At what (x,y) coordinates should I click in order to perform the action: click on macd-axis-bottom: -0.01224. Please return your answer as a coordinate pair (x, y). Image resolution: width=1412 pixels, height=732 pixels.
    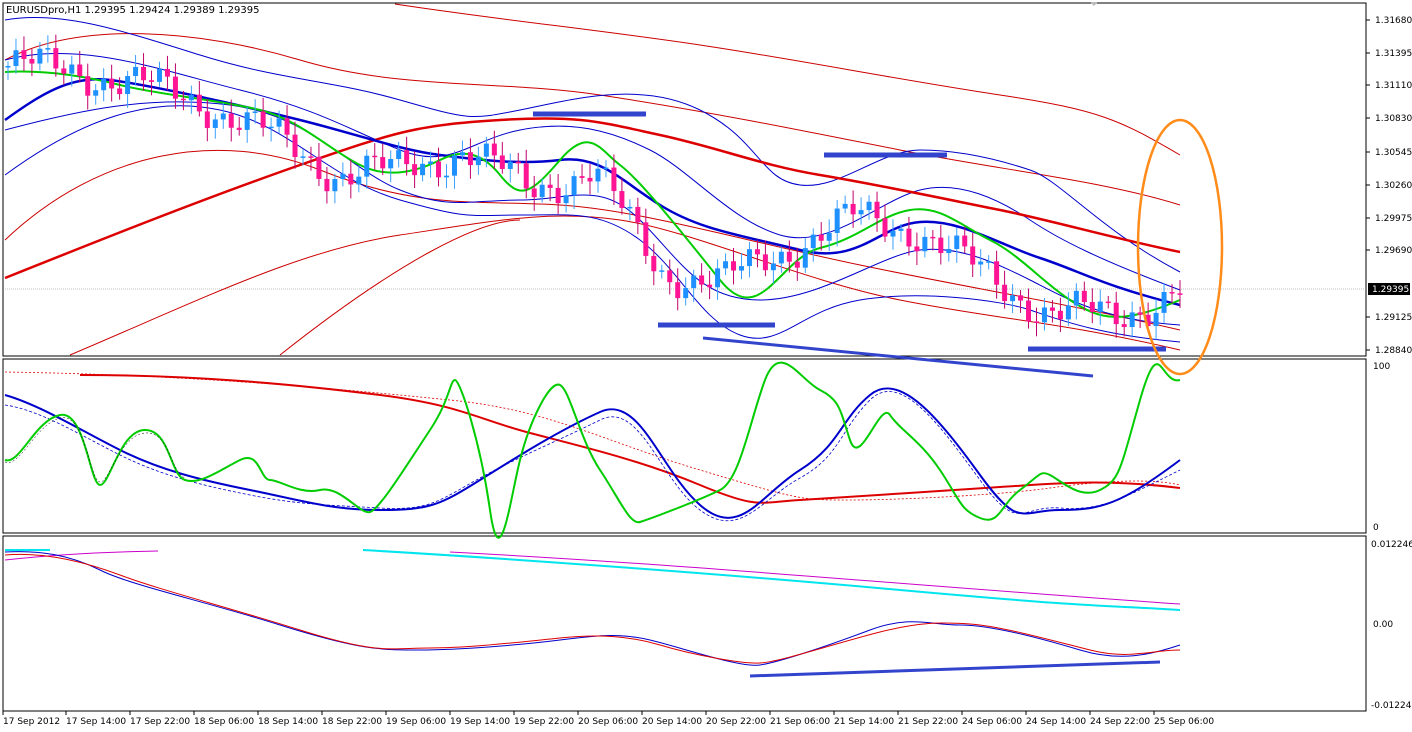
    Looking at the image, I should click on (1391, 706).